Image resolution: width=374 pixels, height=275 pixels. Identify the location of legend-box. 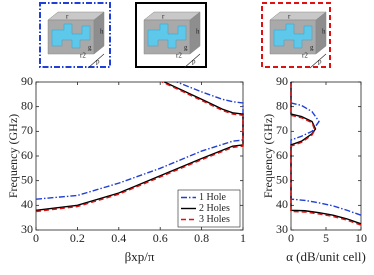
(209, 208).